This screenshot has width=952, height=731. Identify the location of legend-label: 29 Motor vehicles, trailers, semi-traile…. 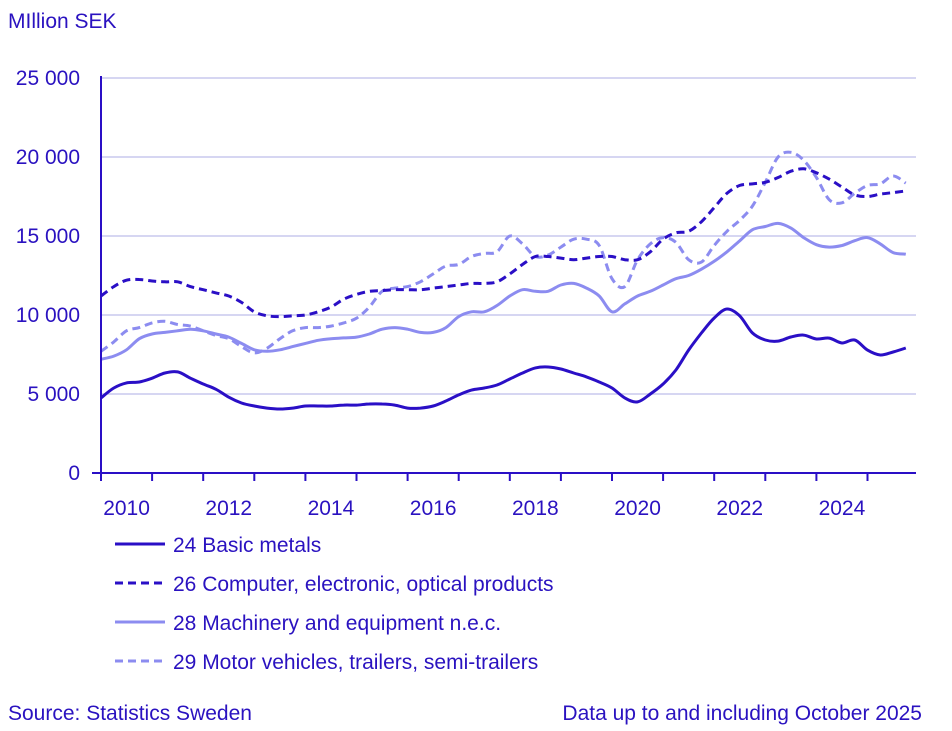
(355, 662).